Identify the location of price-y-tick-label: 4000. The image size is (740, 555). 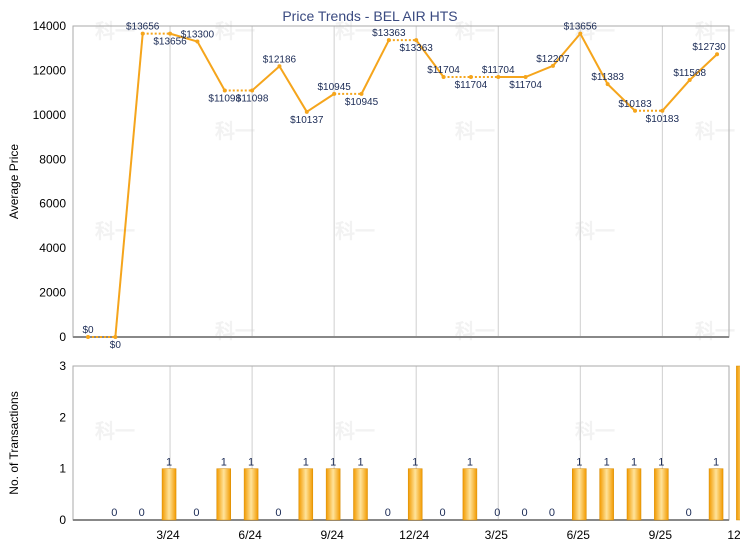
(52, 248).